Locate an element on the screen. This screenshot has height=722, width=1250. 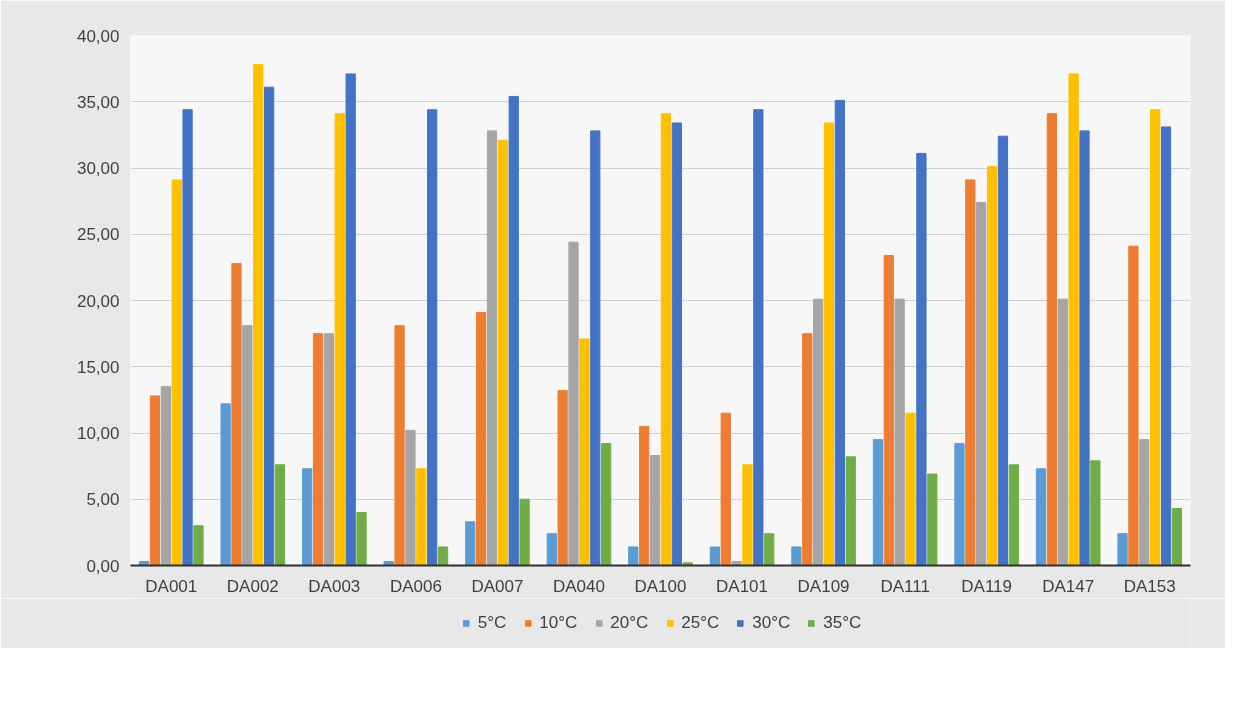
x-tick-label: DA119 is located at coordinates (987, 586).